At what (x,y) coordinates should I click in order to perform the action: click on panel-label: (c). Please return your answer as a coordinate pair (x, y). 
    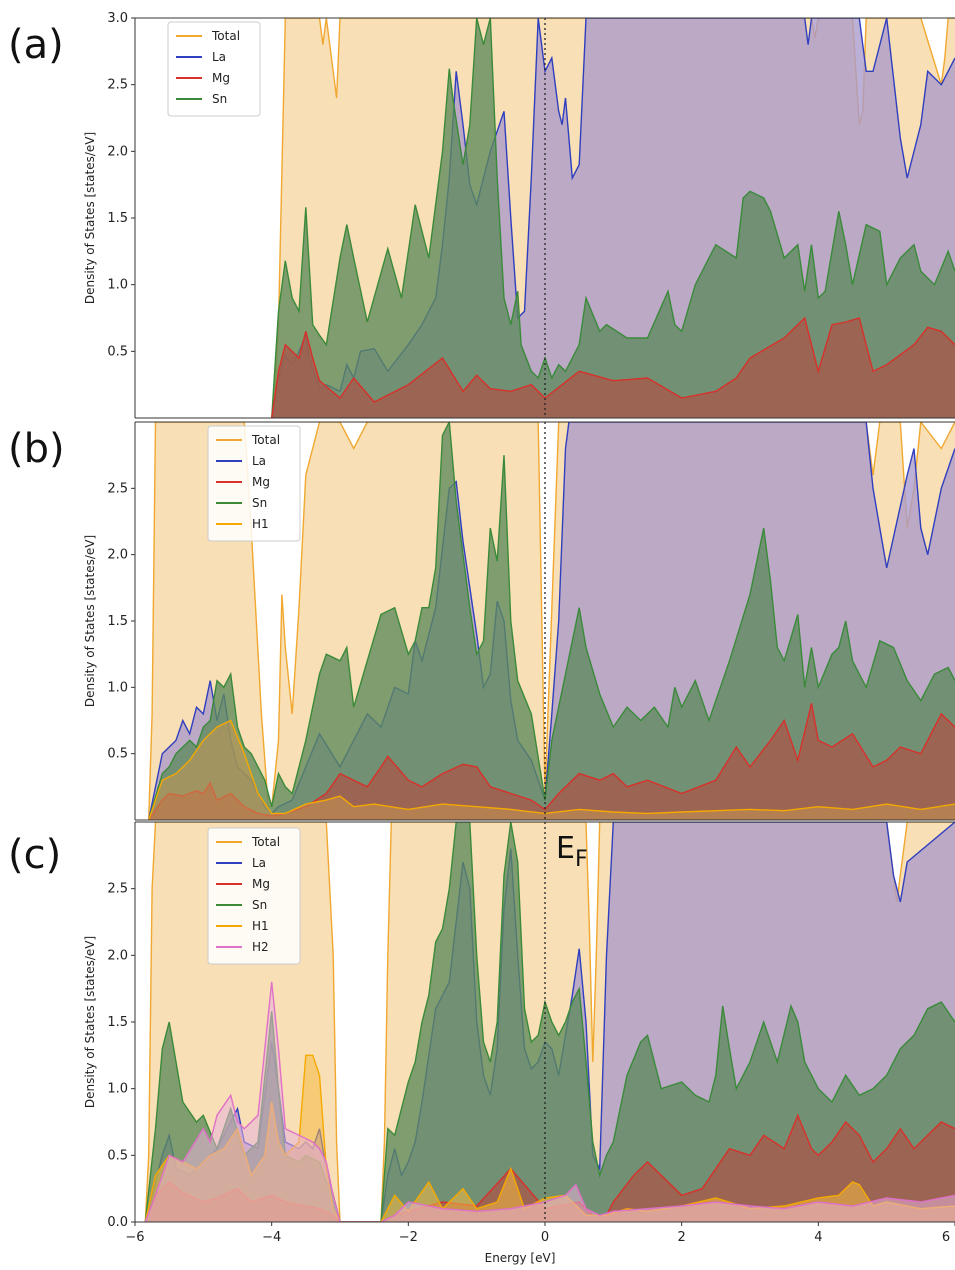
    Looking at the image, I should click on (34, 855).